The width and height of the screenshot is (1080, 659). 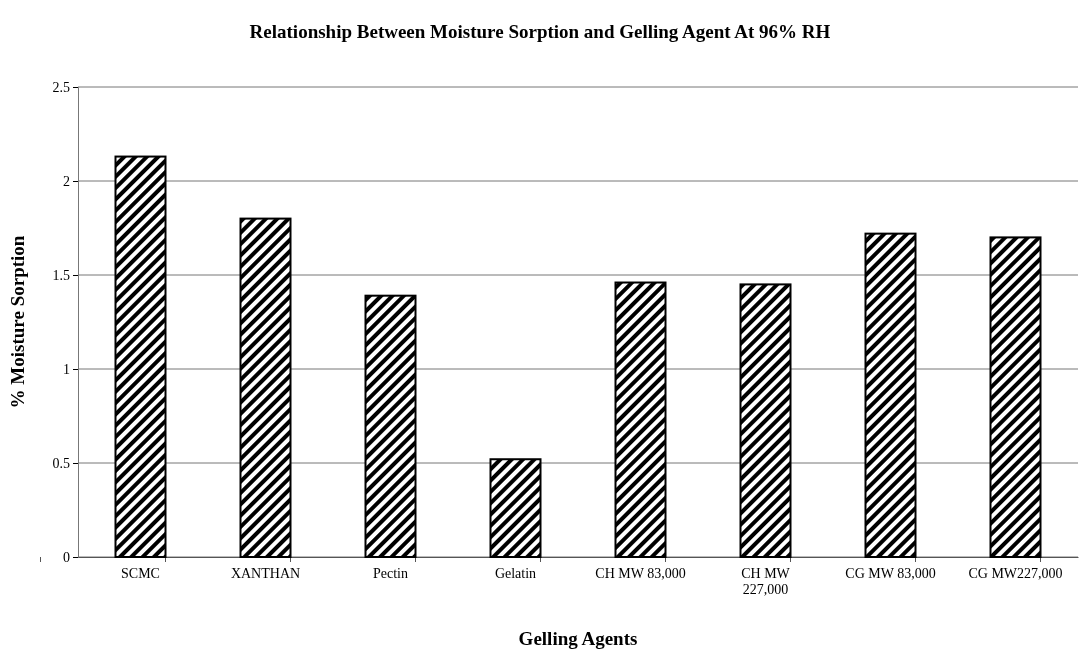 What do you see at coordinates (66, 369) in the screenshot?
I see `y-tick-label: 1` at bounding box center [66, 369].